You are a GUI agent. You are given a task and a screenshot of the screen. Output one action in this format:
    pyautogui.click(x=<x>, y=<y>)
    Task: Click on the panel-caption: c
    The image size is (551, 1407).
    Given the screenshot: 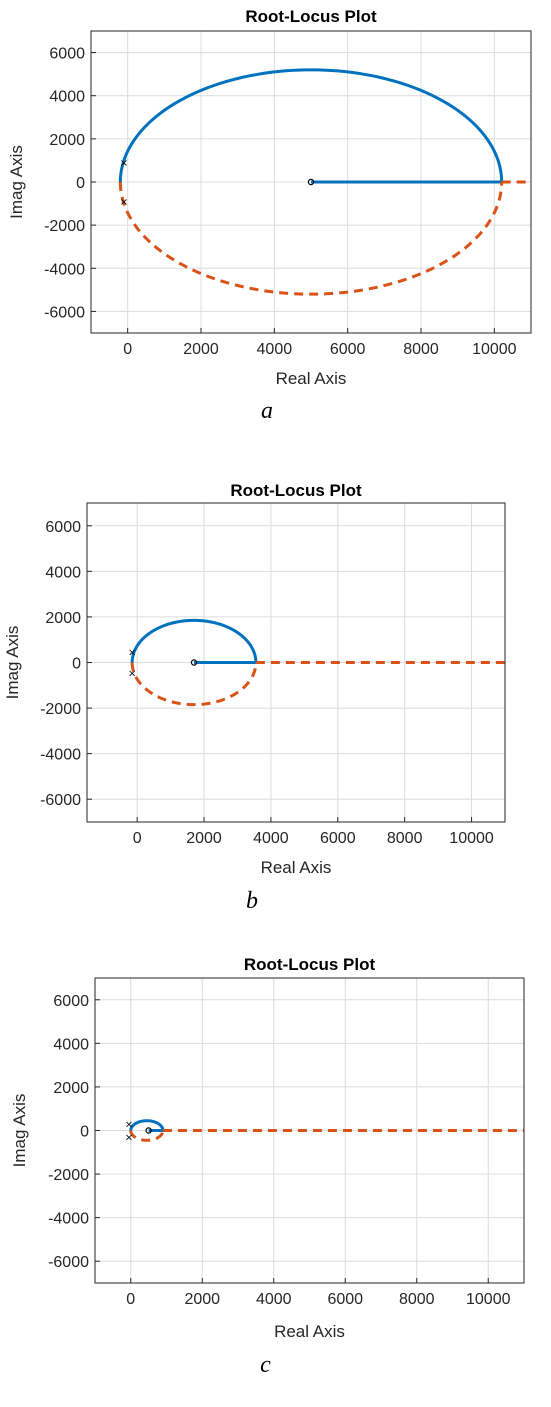 What is the action you would take?
    pyautogui.click(x=265, y=1365)
    